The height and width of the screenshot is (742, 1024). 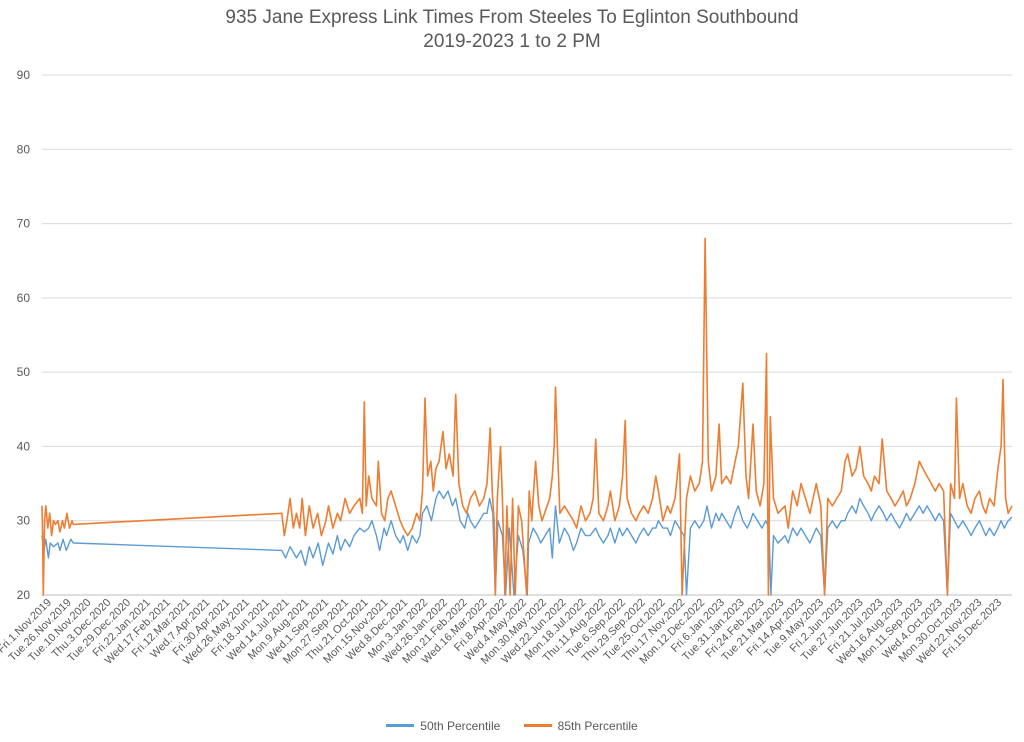 I want to click on legend-item-50th: 50th Percentile, so click(x=443, y=726).